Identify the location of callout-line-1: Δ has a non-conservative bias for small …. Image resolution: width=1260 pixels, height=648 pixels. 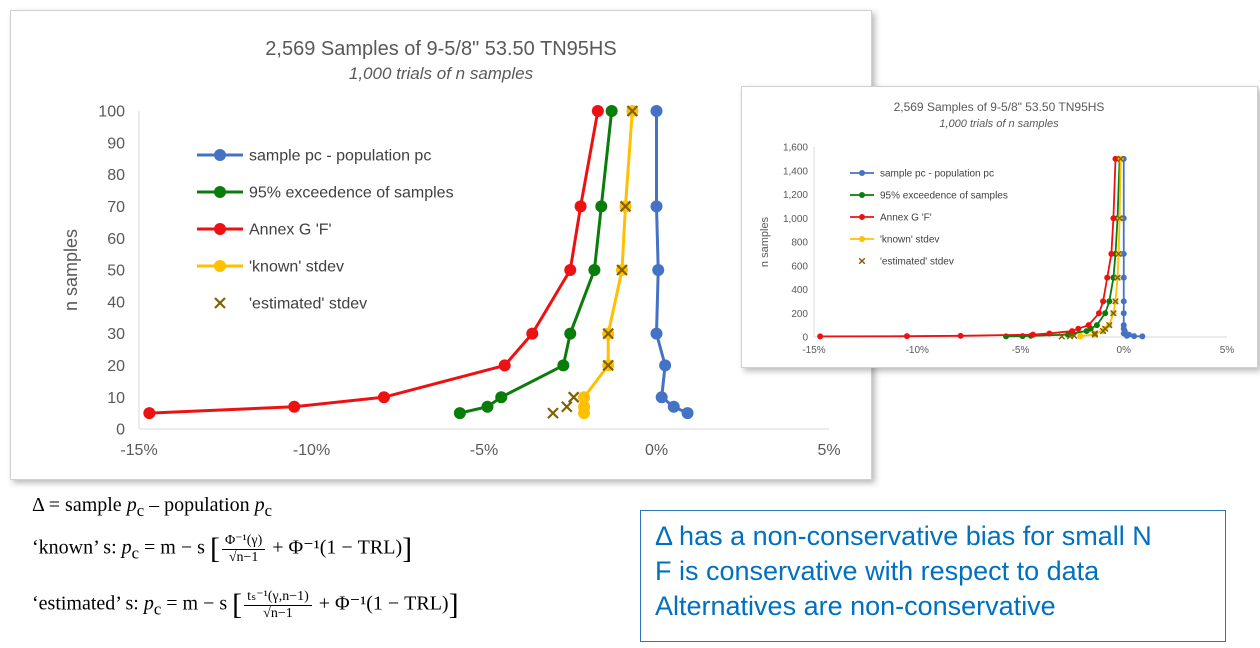
(903, 536).